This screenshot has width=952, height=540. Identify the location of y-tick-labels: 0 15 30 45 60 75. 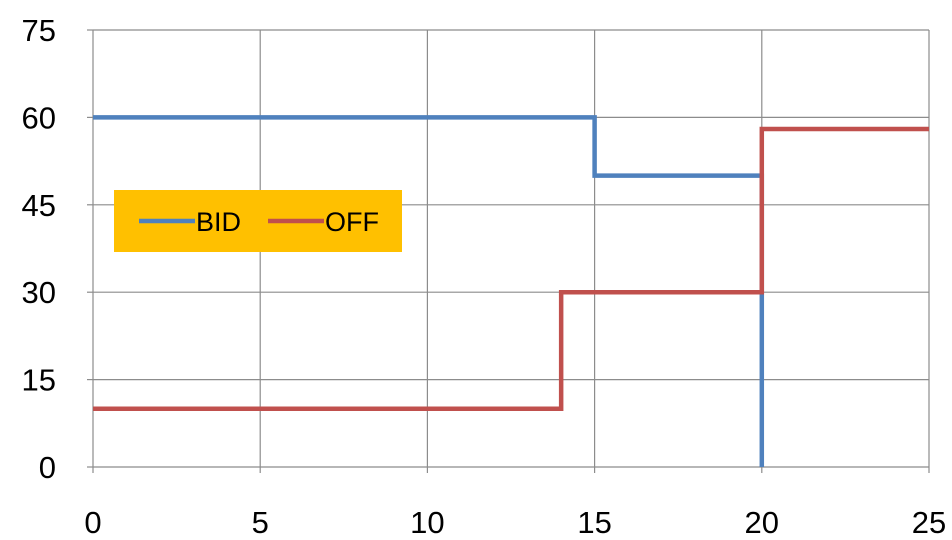
(39, 249).